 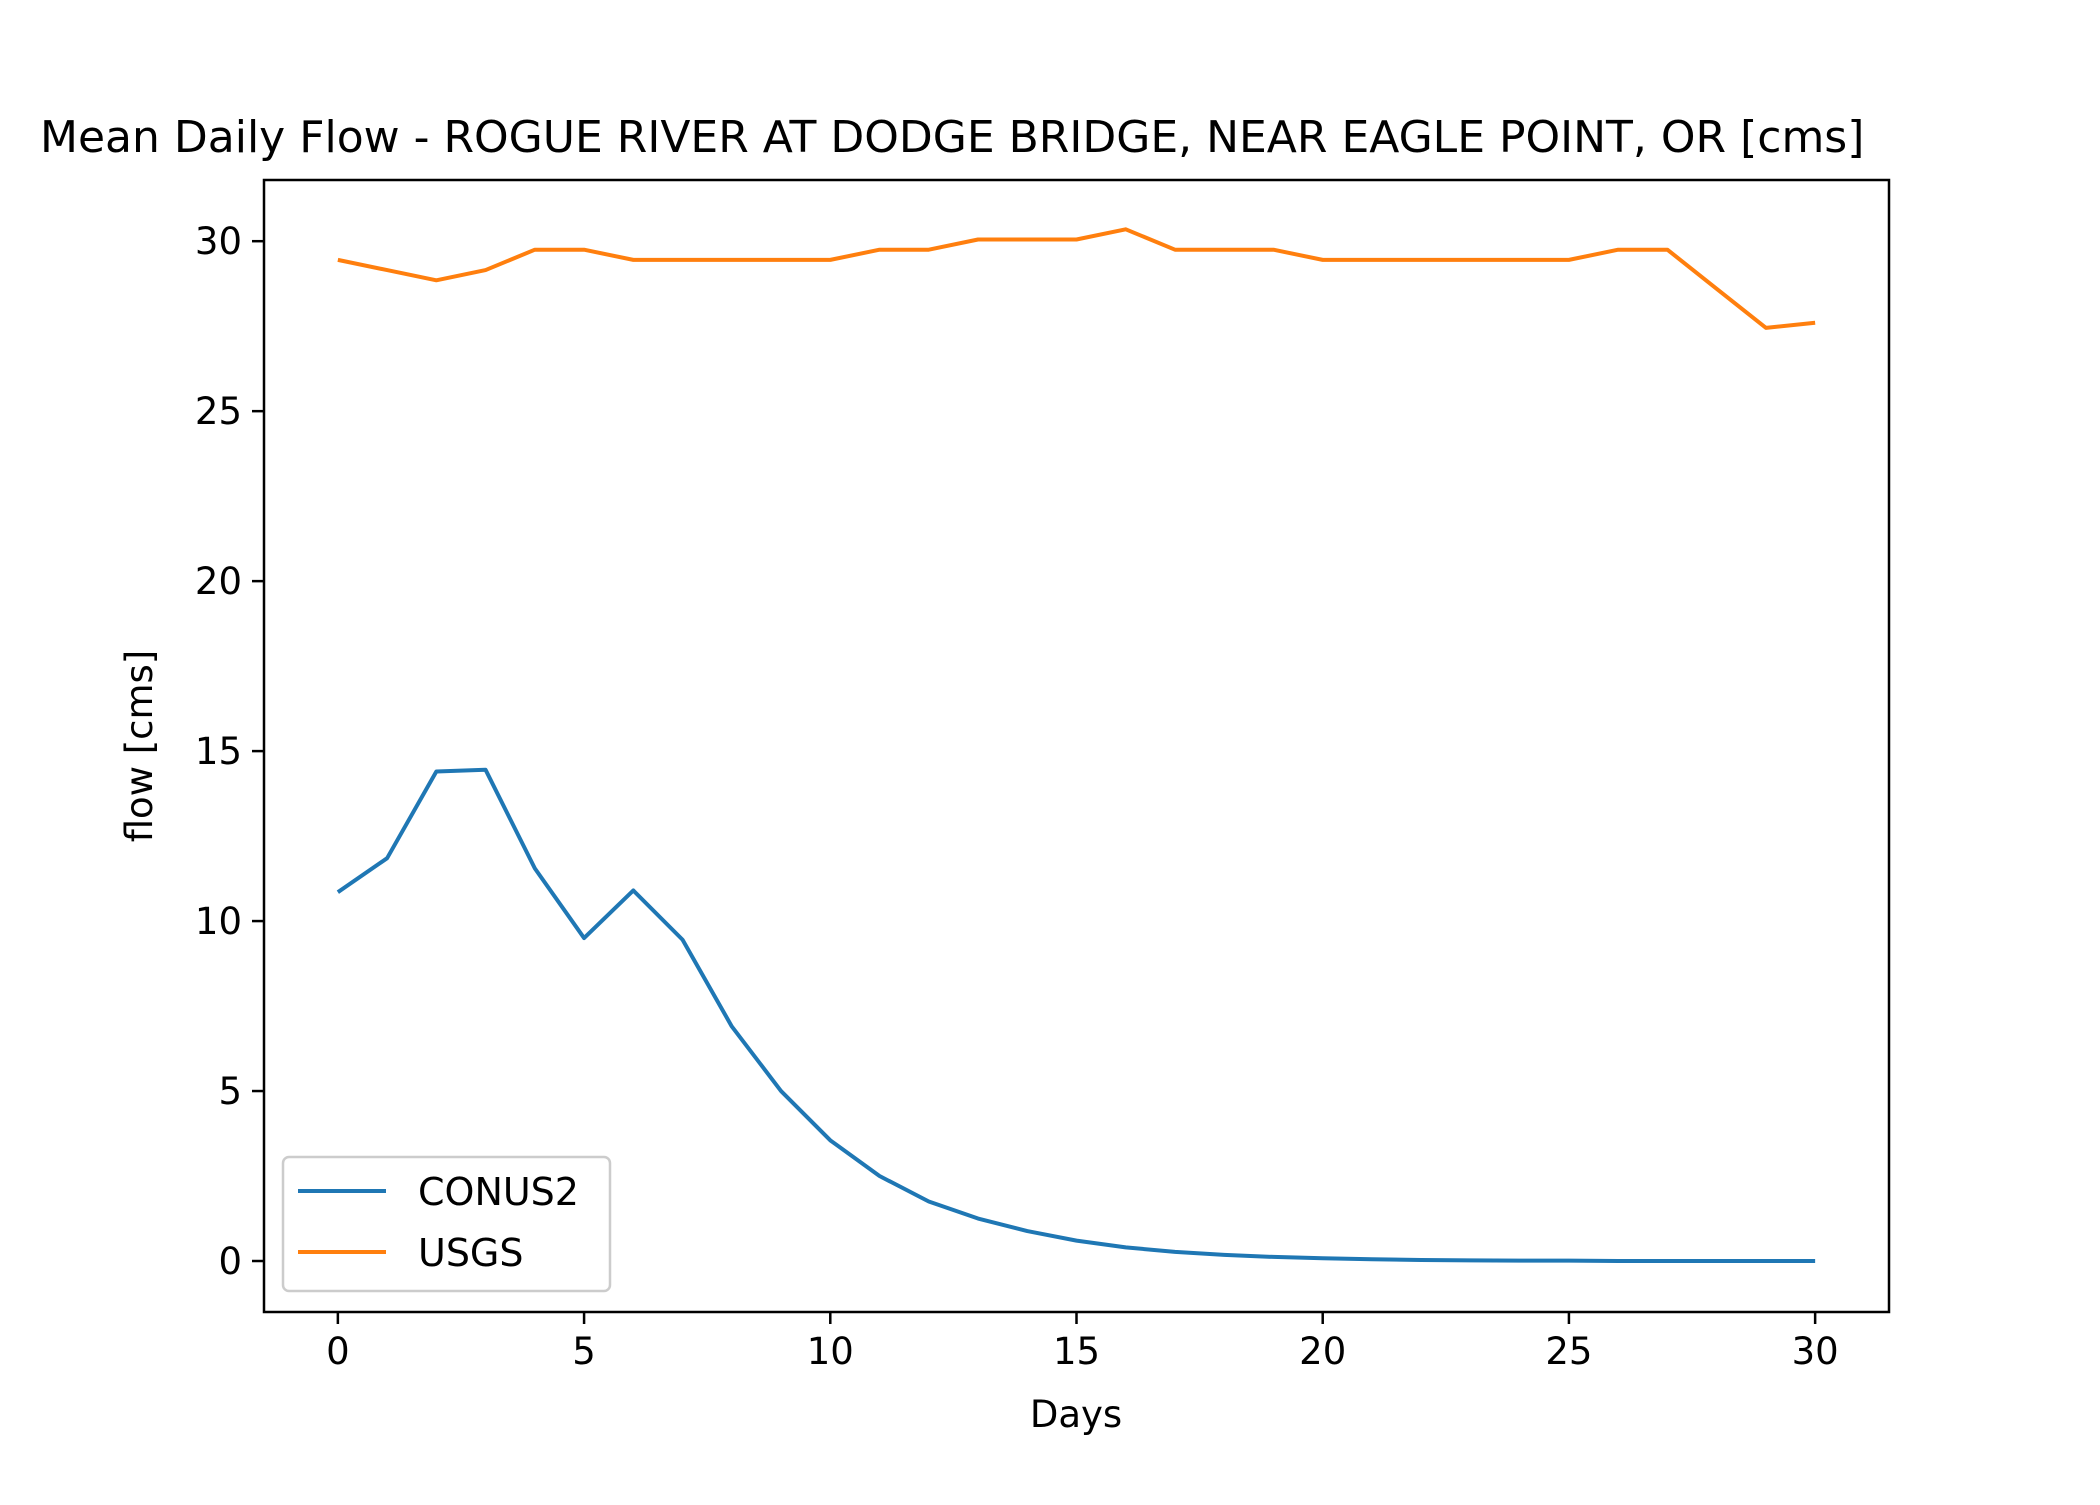 I want to click on y-tick-label: 20, so click(x=218, y=581).